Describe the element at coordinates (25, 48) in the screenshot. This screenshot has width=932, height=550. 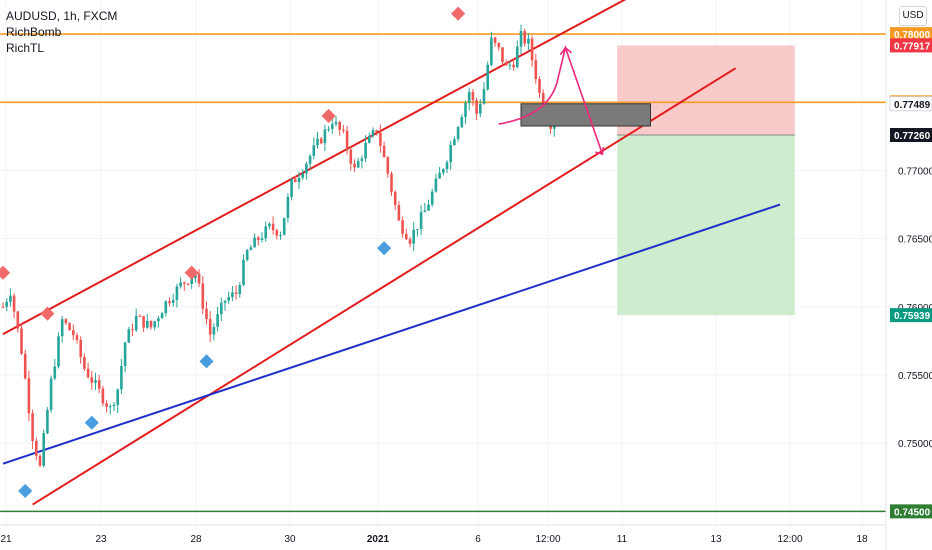
I see `indicator-richtl: RichTL` at that location.